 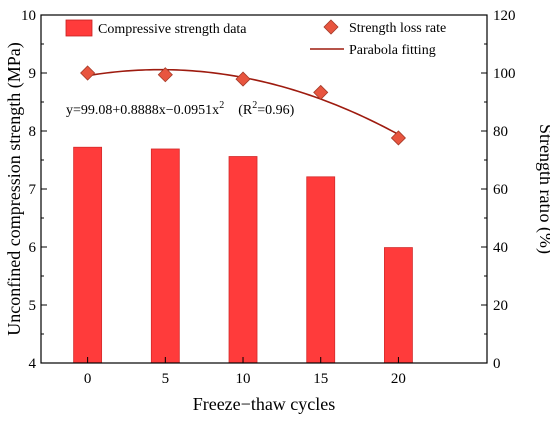 I want to click on y-right-tick-label-1: 20, so click(x=500, y=306).